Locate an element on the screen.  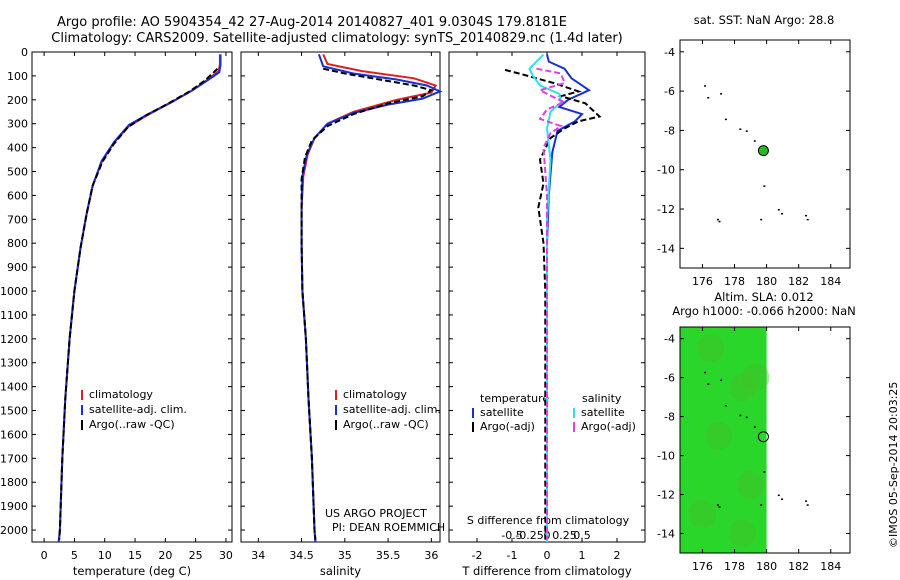
y-tick-label: 900 is located at coordinates (17, 267).